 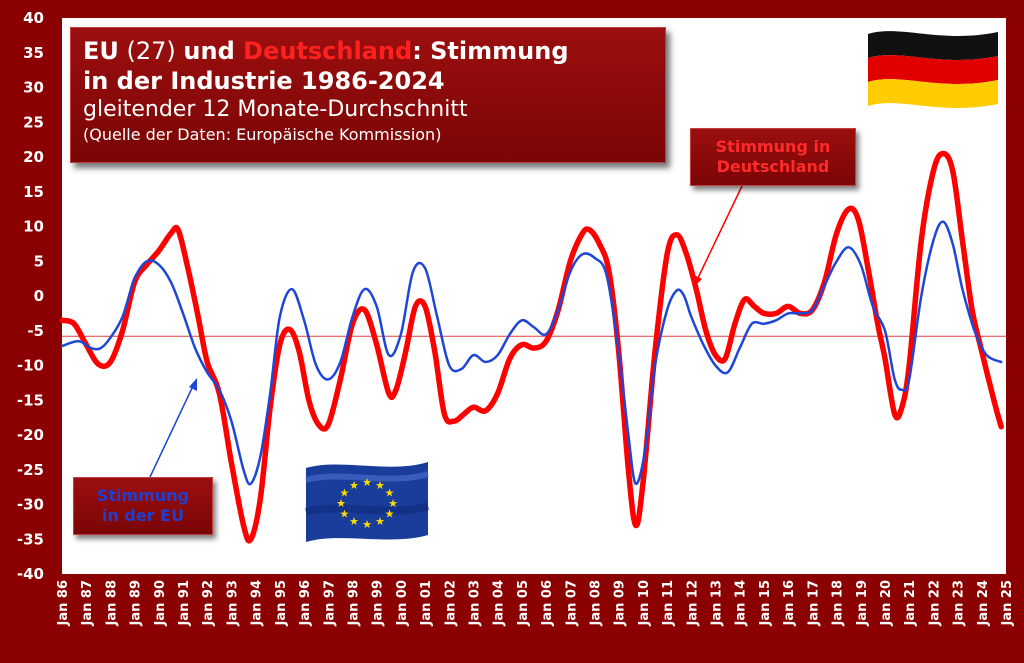 What do you see at coordinates (33, 88) in the screenshot?
I see `y-tick-label: 30` at bounding box center [33, 88].